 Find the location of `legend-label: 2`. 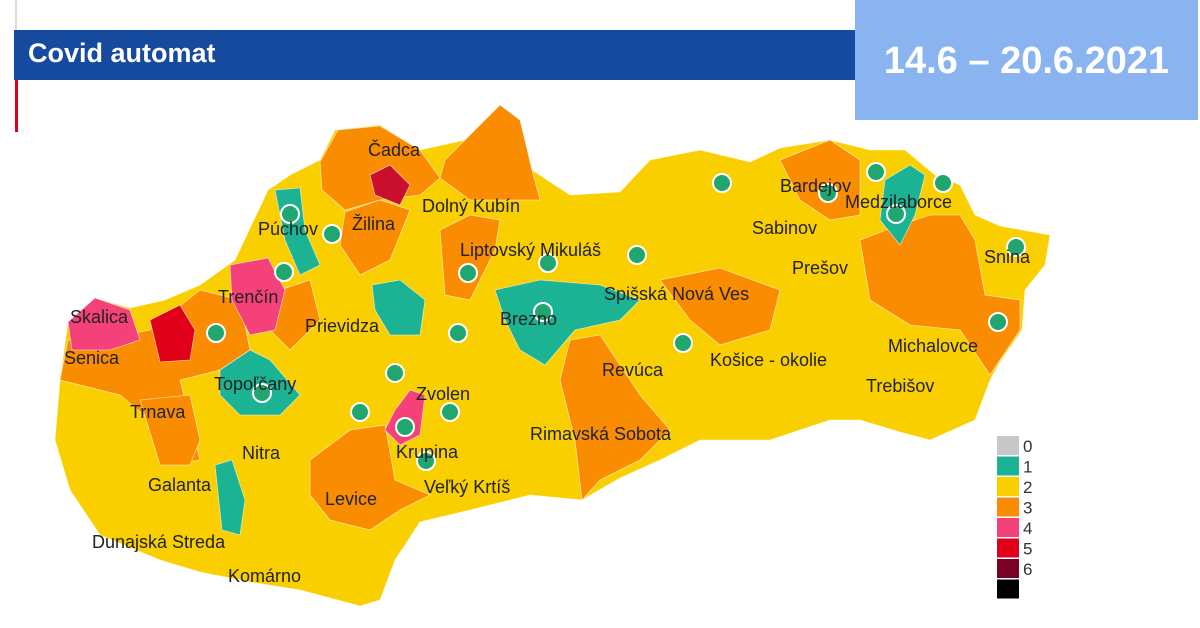

legend-label: 2 is located at coordinates (1027, 487).